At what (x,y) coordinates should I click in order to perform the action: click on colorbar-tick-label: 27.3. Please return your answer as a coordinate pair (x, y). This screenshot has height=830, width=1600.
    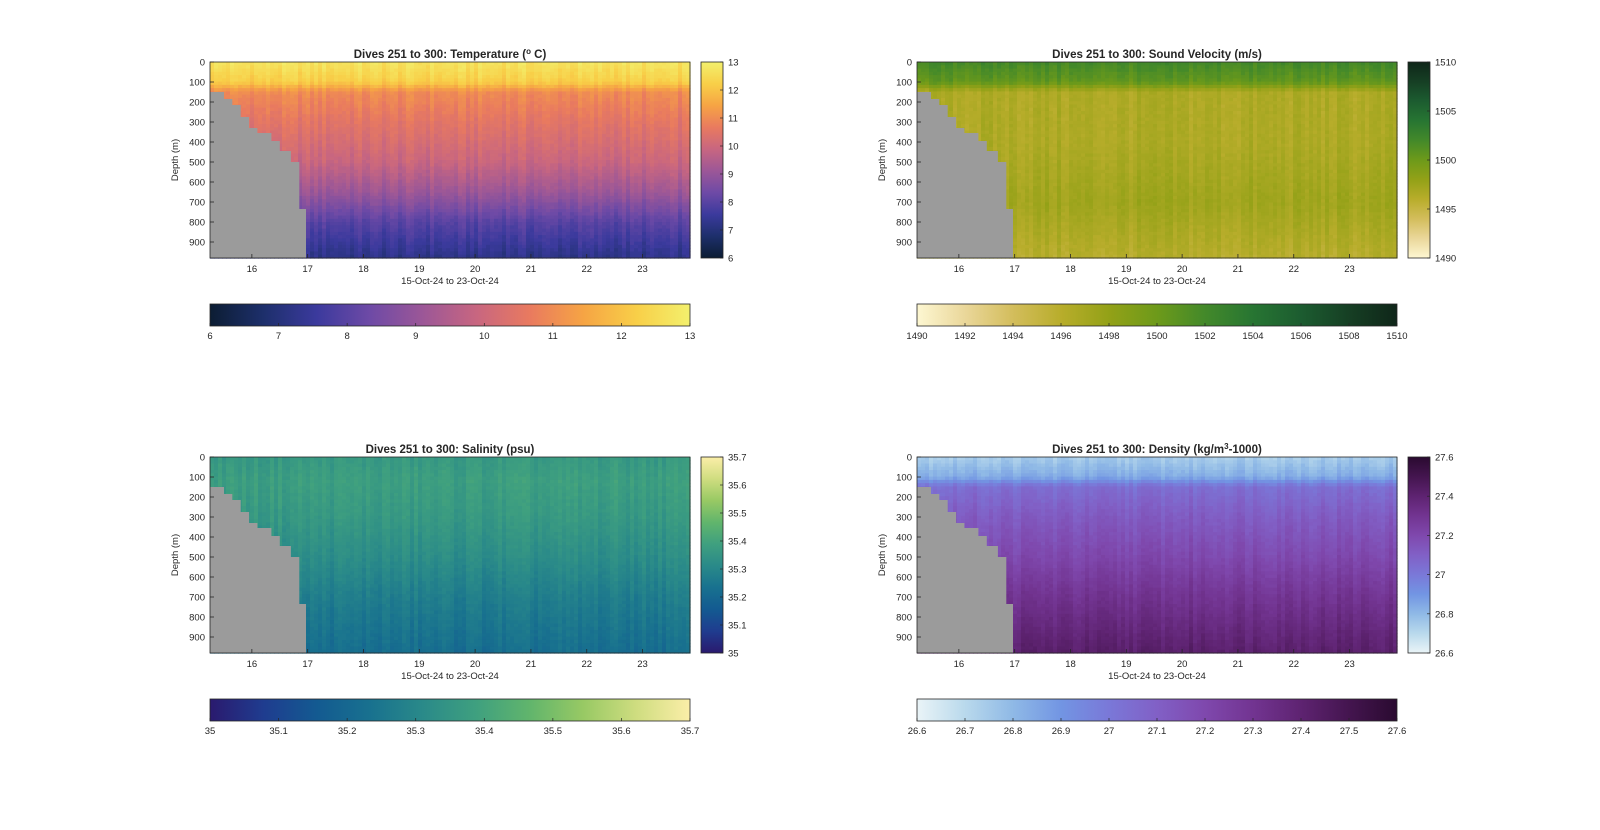
    Looking at the image, I should click on (1253, 731).